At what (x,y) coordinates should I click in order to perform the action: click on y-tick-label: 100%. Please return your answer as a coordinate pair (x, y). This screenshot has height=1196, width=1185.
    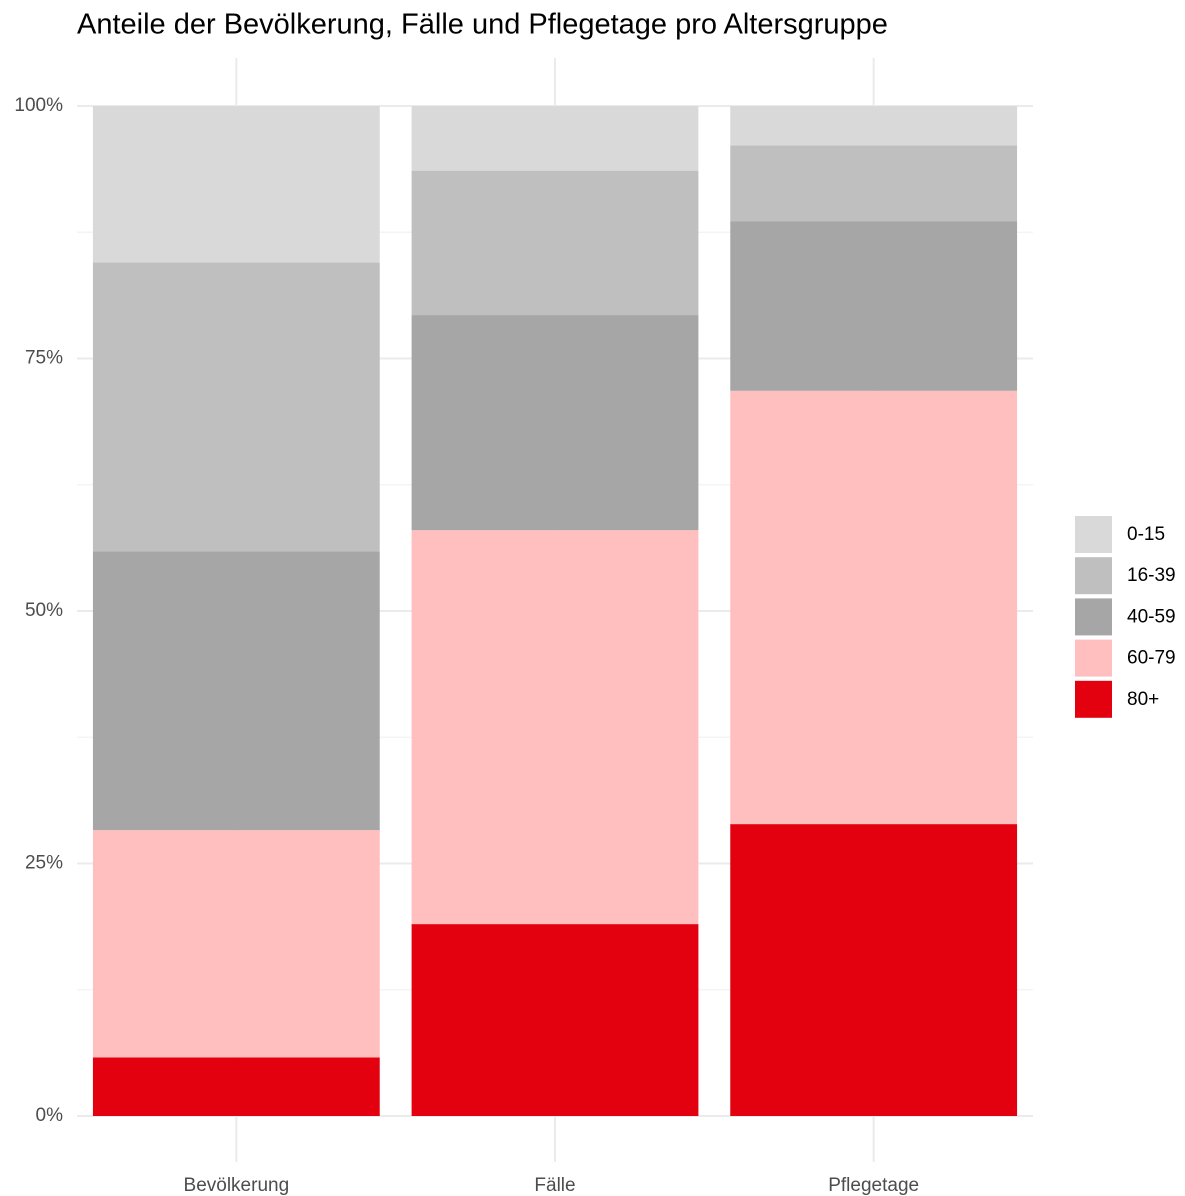
    Looking at the image, I should click on (38, 105).